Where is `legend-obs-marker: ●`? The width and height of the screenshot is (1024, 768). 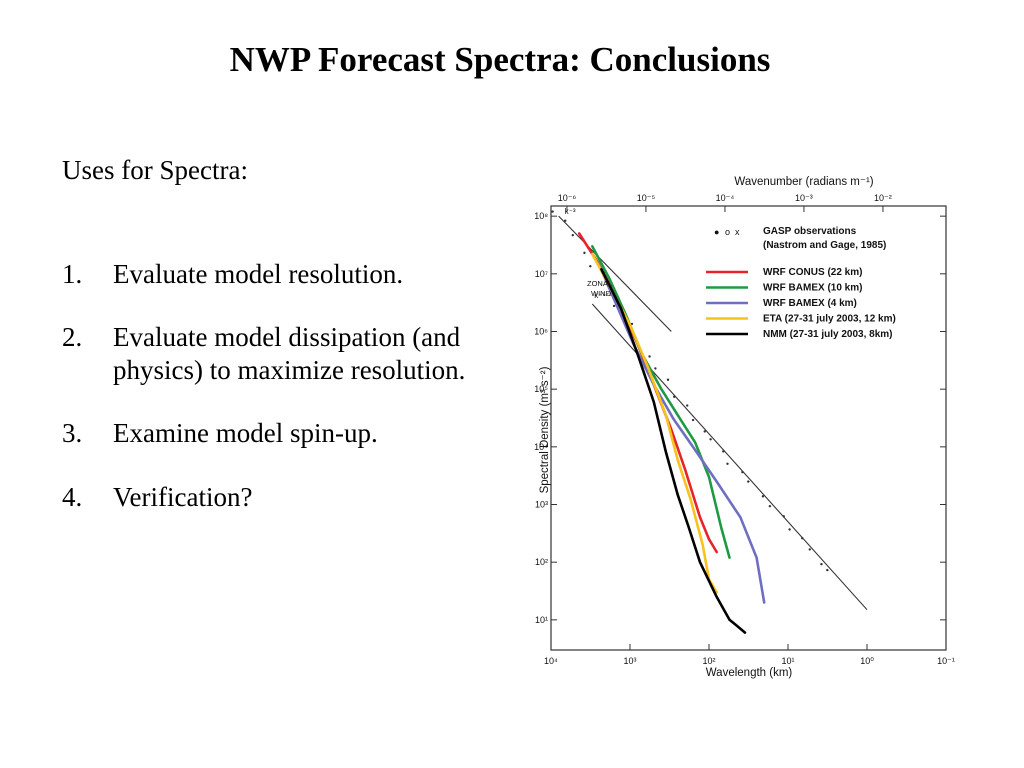 legend-obs-marker: ● is located at coordinates (716, 232).